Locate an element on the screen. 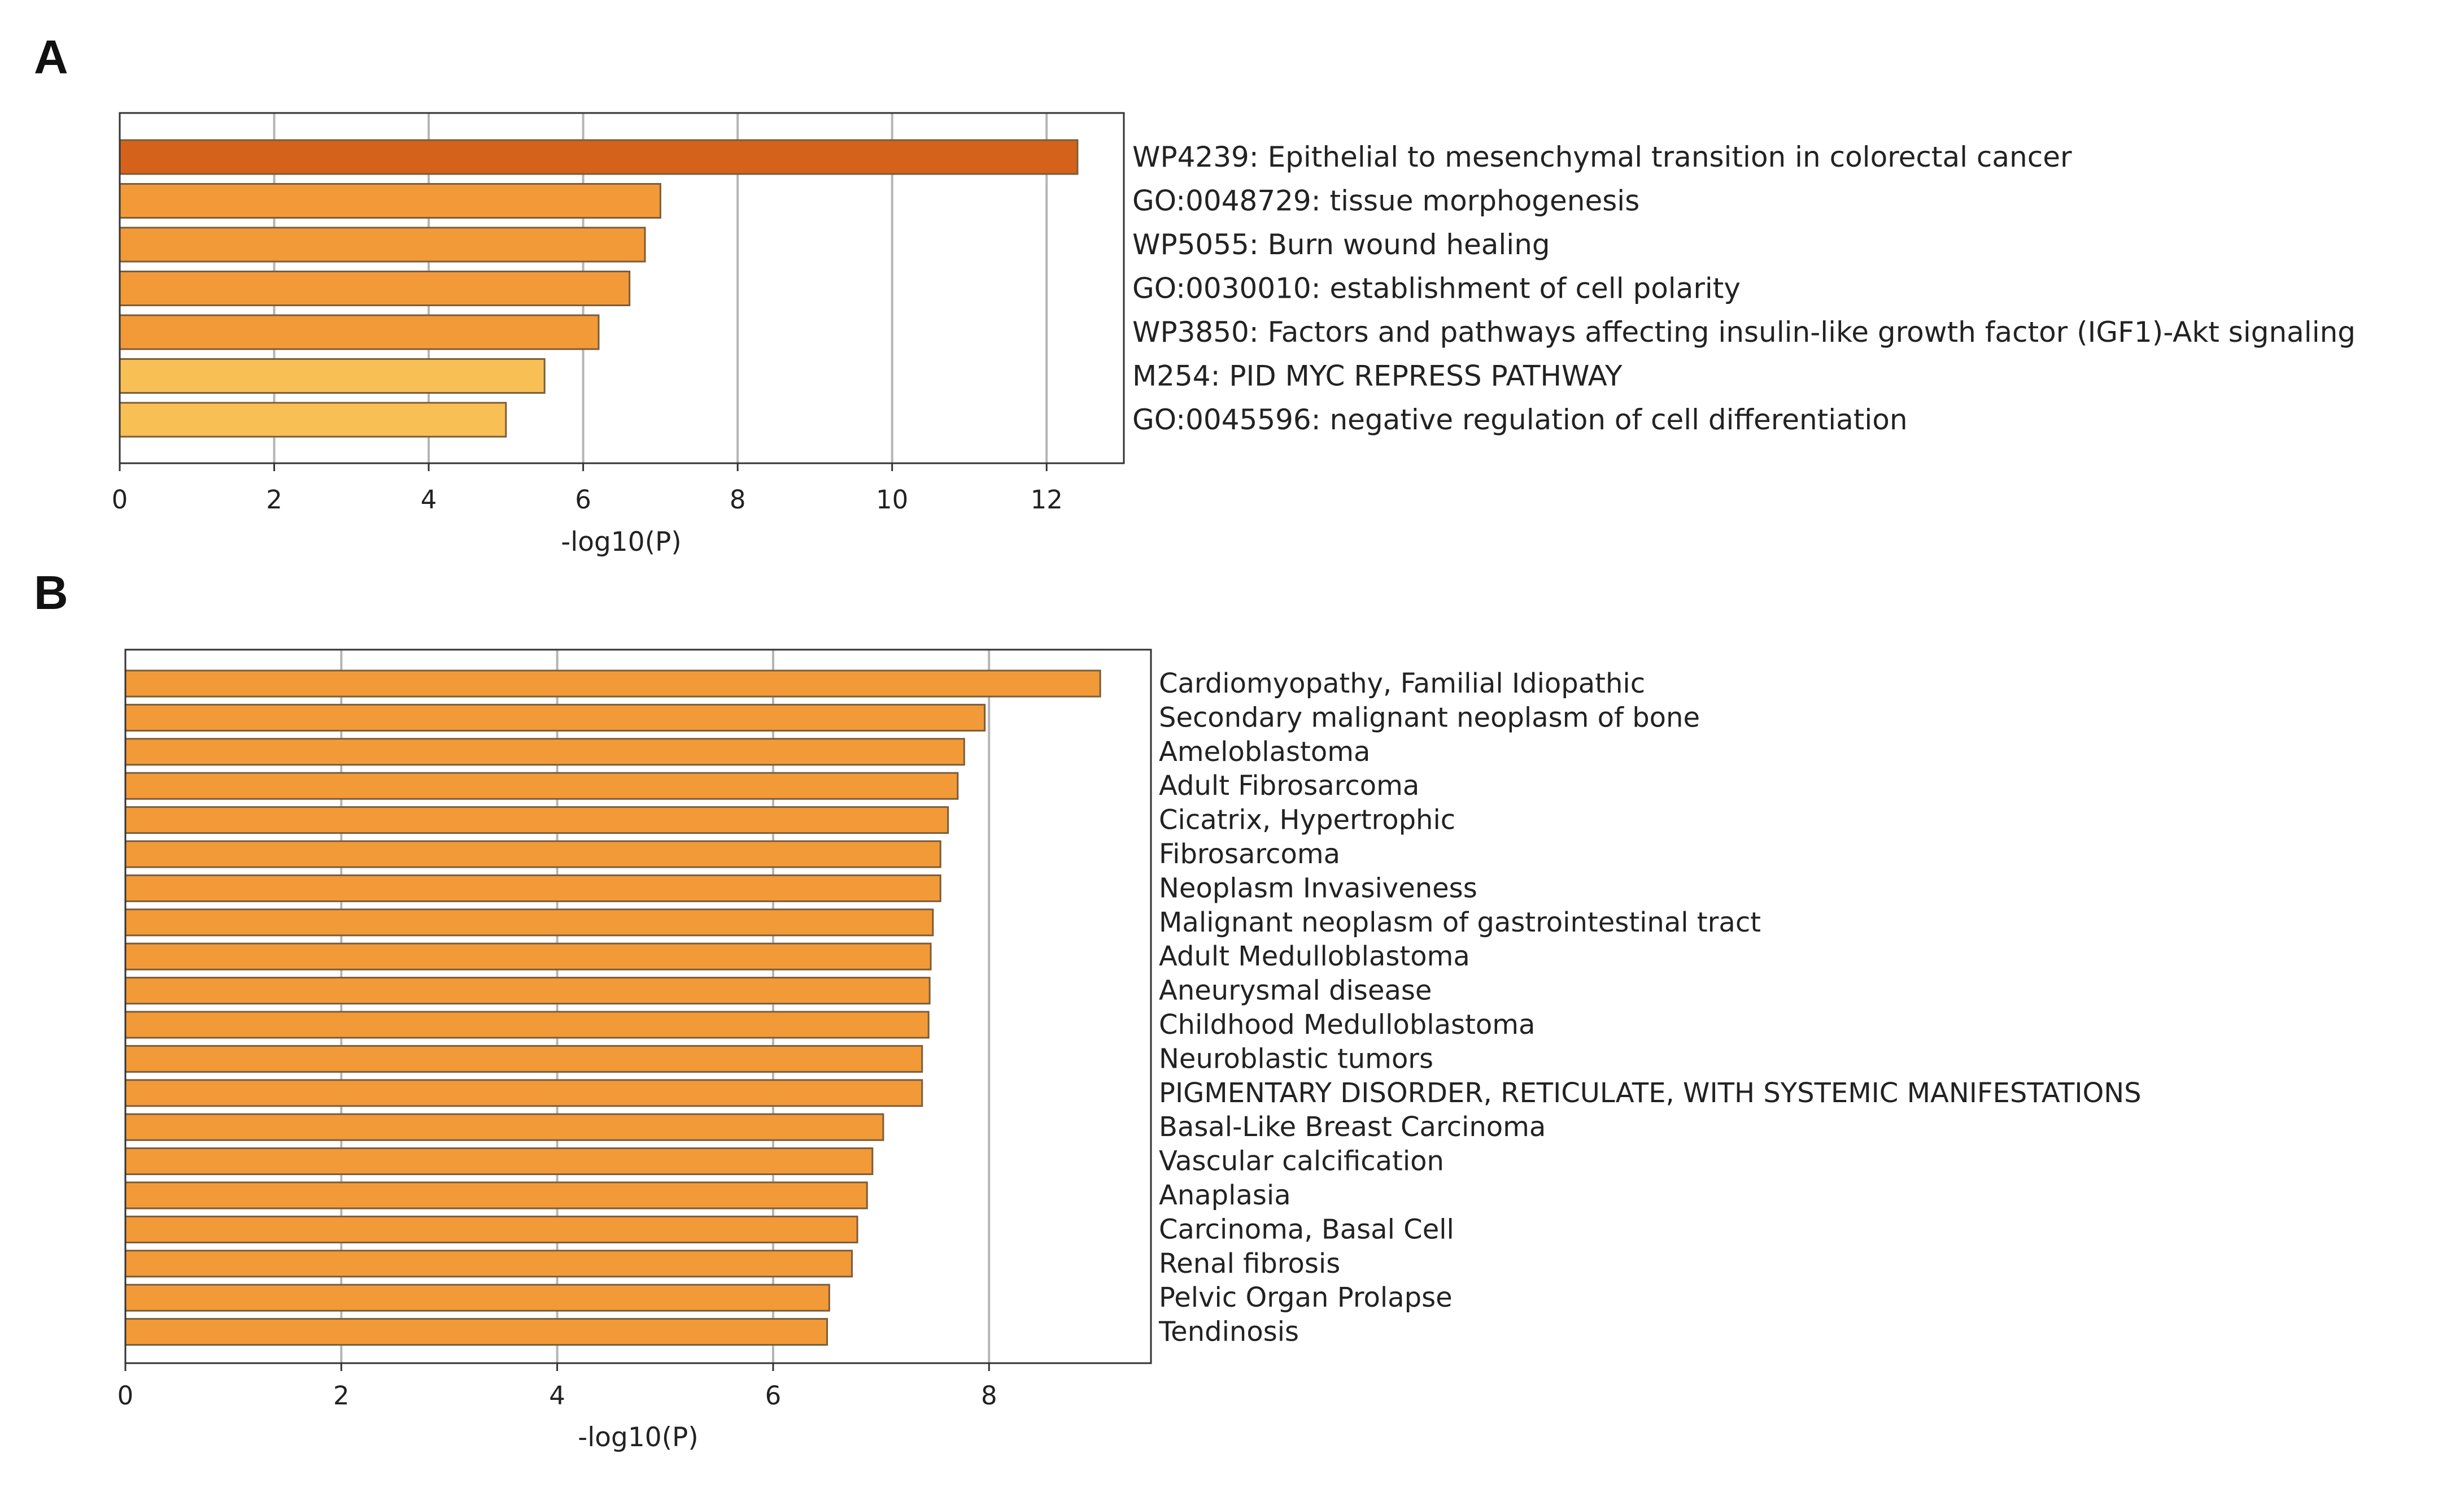 The width and height of the screenshot is (2464, 1488). category-label-b-14: Basal-Like Breast Carcinoma is located at coordinates (1353, 1127).